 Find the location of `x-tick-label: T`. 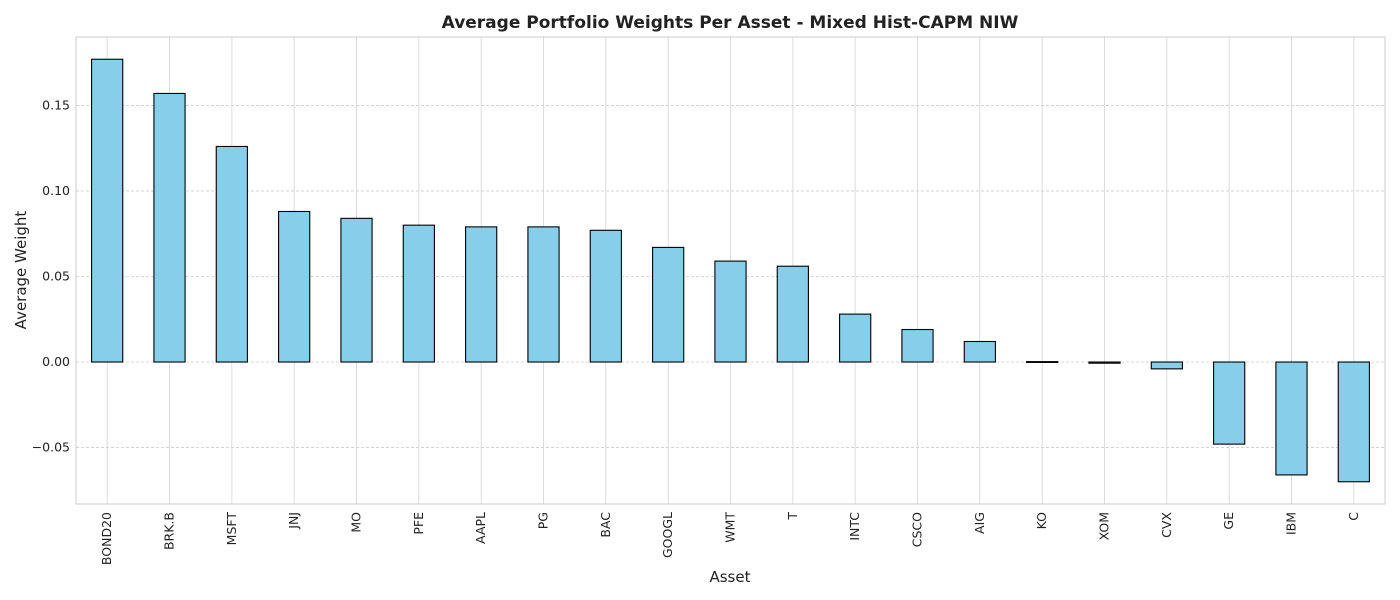

x-tick-label: T is located at coordinates (792, 516).